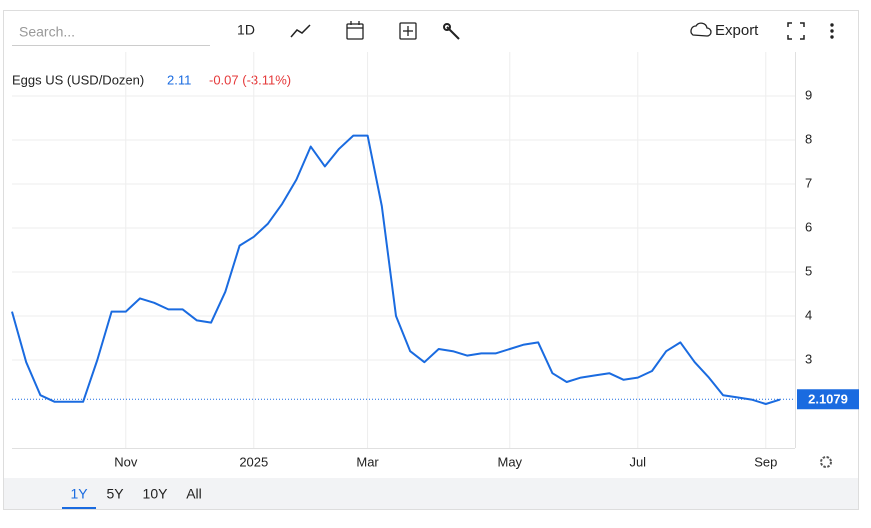 The height and width of the screenshot is (528, 871). I want to click on range-button: 5Y, so click(115, 494).